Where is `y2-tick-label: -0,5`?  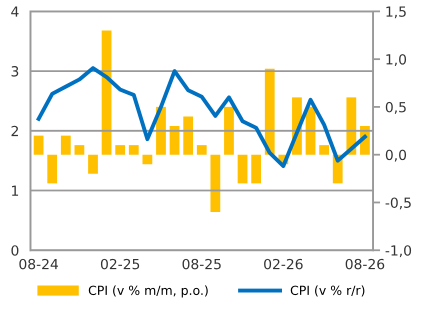
y2-tick-label: -0,5 is located at coordinates (398, 203).